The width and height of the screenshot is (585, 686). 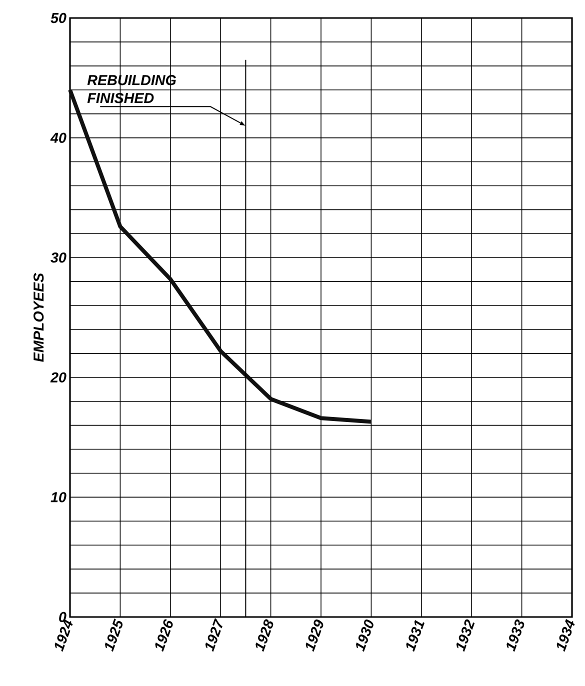 What do you see at coordinates (415, 636) in the screenshot?
I see `x-tick-label: 1931` at bounding box center [415, 636].